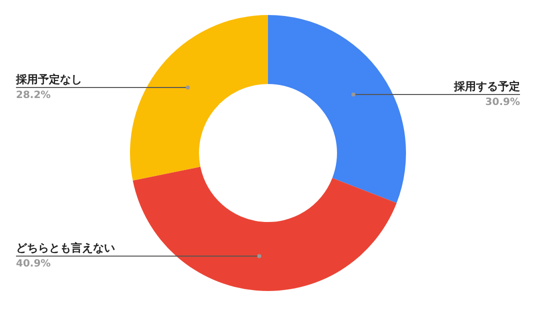 This screenshot has width=536, height=331. What do you see at coordinates (48, 79) in the screenshot?
I see `slice-label: 採用予定なし` at bounding box center [48, 79].